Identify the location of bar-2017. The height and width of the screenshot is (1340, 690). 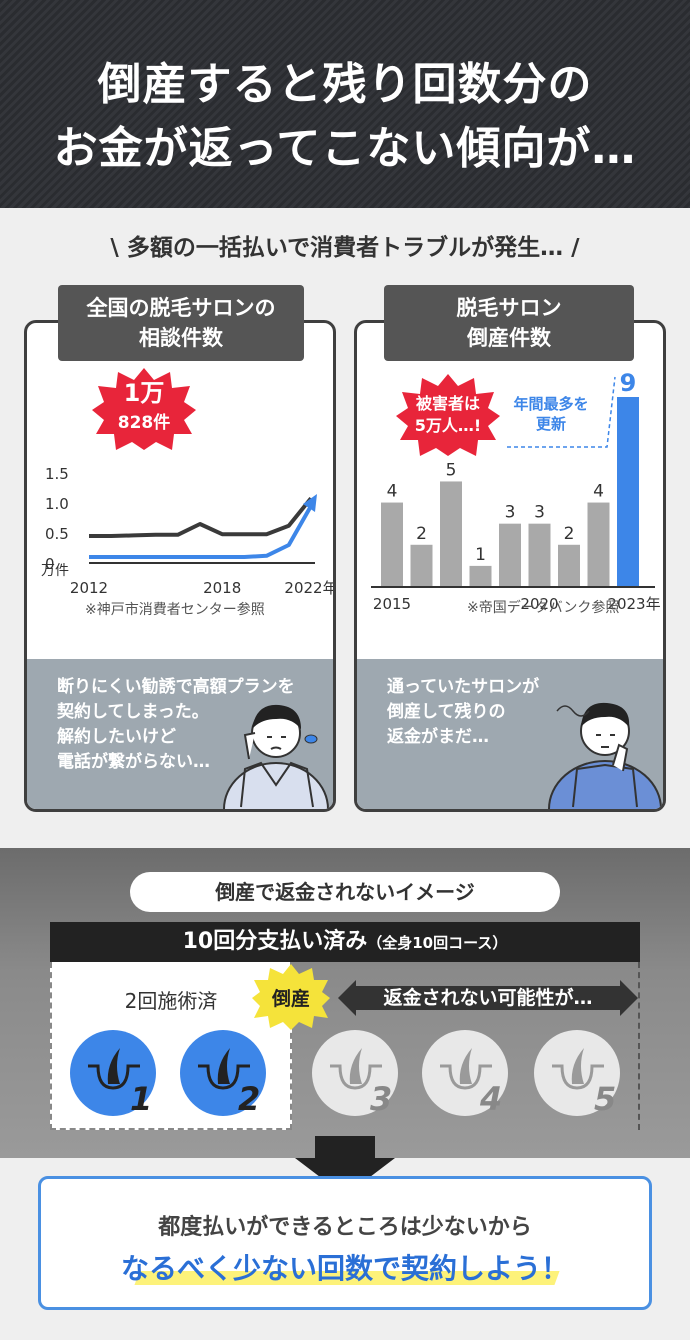
(451, 534).